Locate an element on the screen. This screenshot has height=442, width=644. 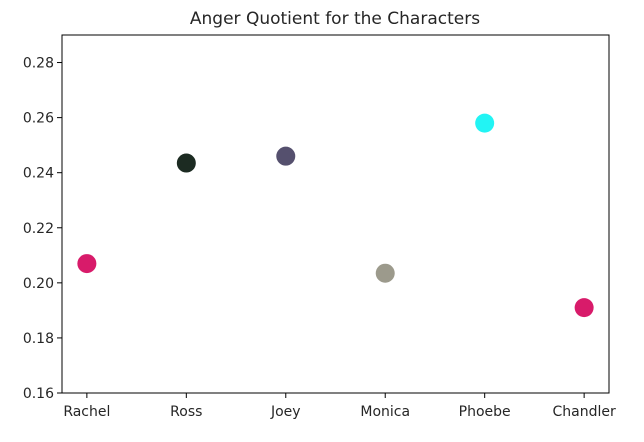
x-tick-label: Phoebe is located at coordinates (485, 412).